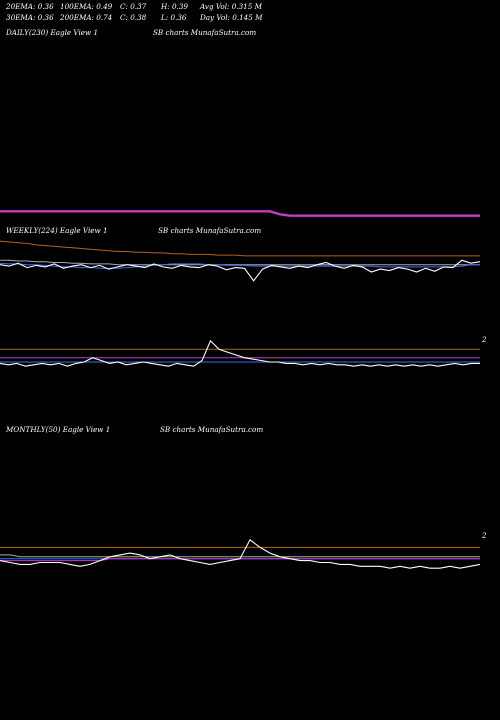  Describe the element at coordinates (86, 6) in the screenshot. I see `stat-100ema: 100EMA: 0.49` at that location.